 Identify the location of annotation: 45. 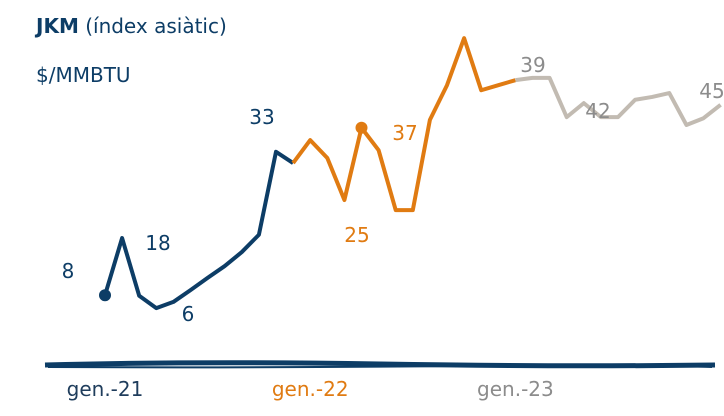
(711, 91).